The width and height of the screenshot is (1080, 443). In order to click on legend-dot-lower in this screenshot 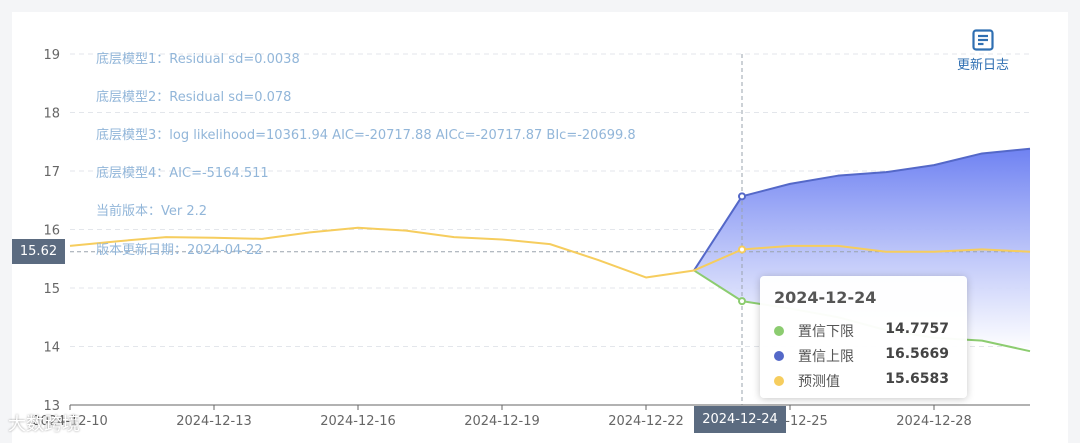, I will do `click(779, 331)`.